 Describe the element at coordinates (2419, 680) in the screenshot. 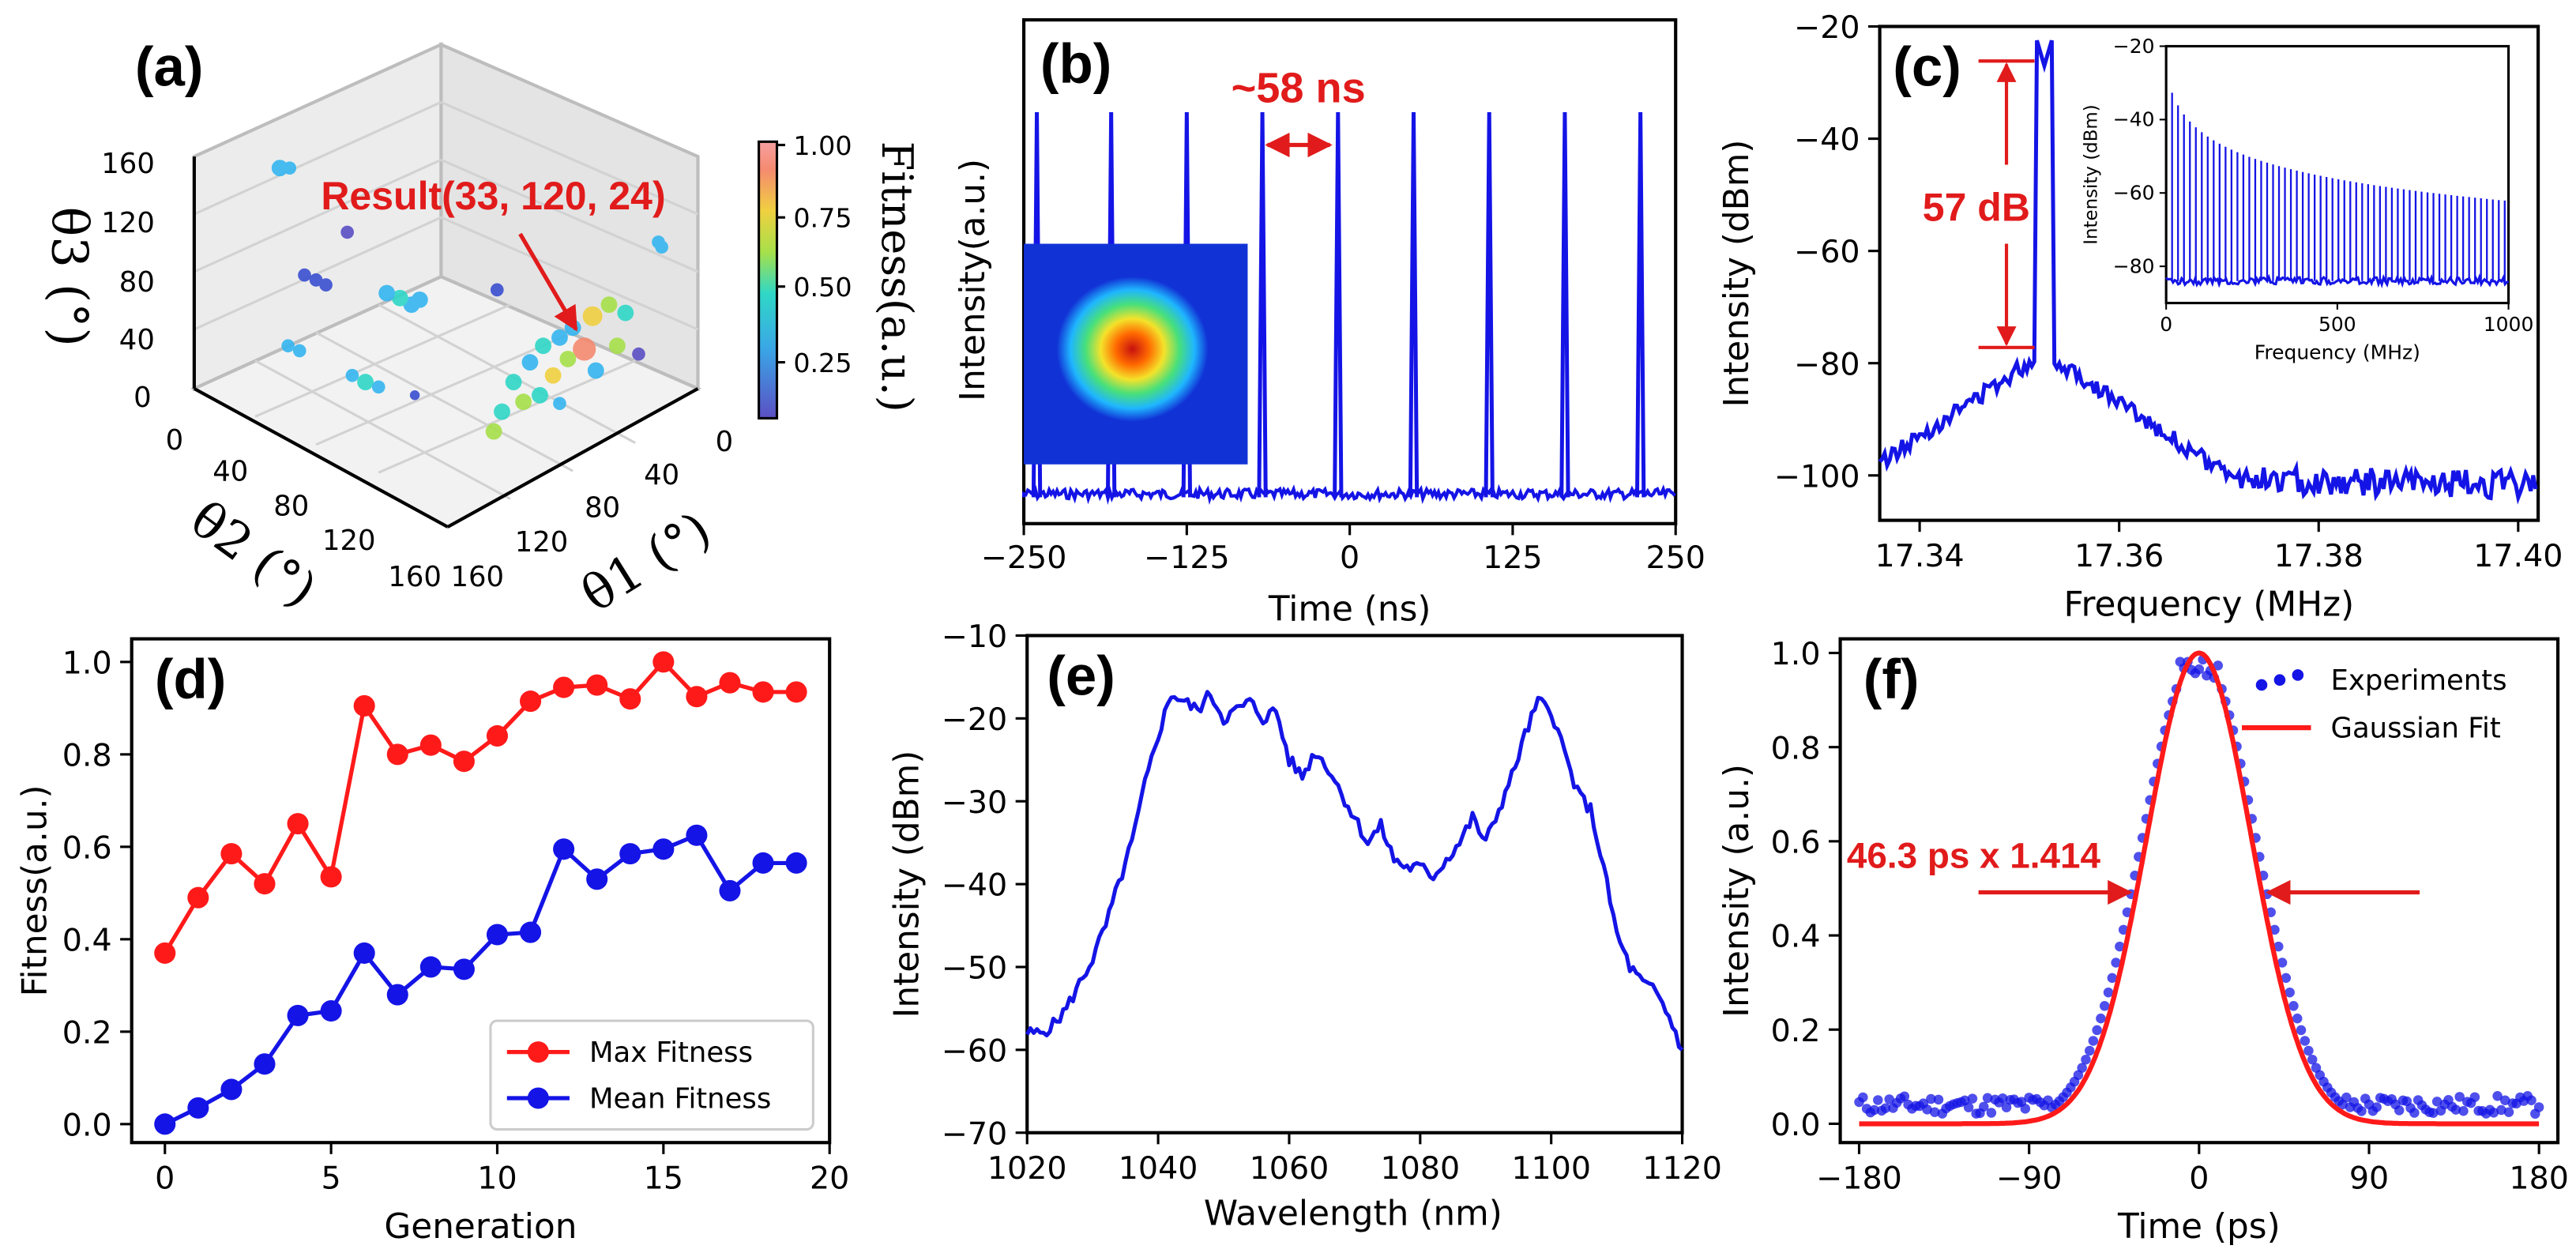

I see `legend-label-experiments: Experiments` at that location.